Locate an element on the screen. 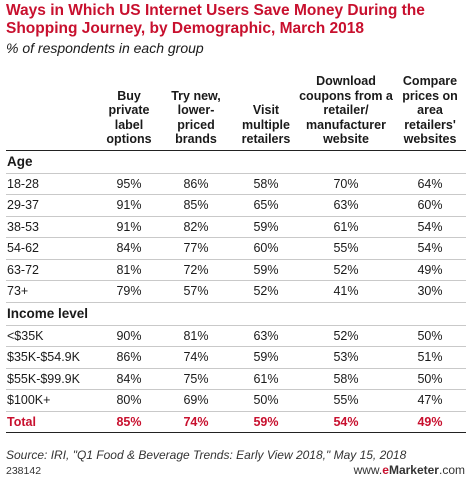  row-label: 54-62 is located at coordinates (53, 248).